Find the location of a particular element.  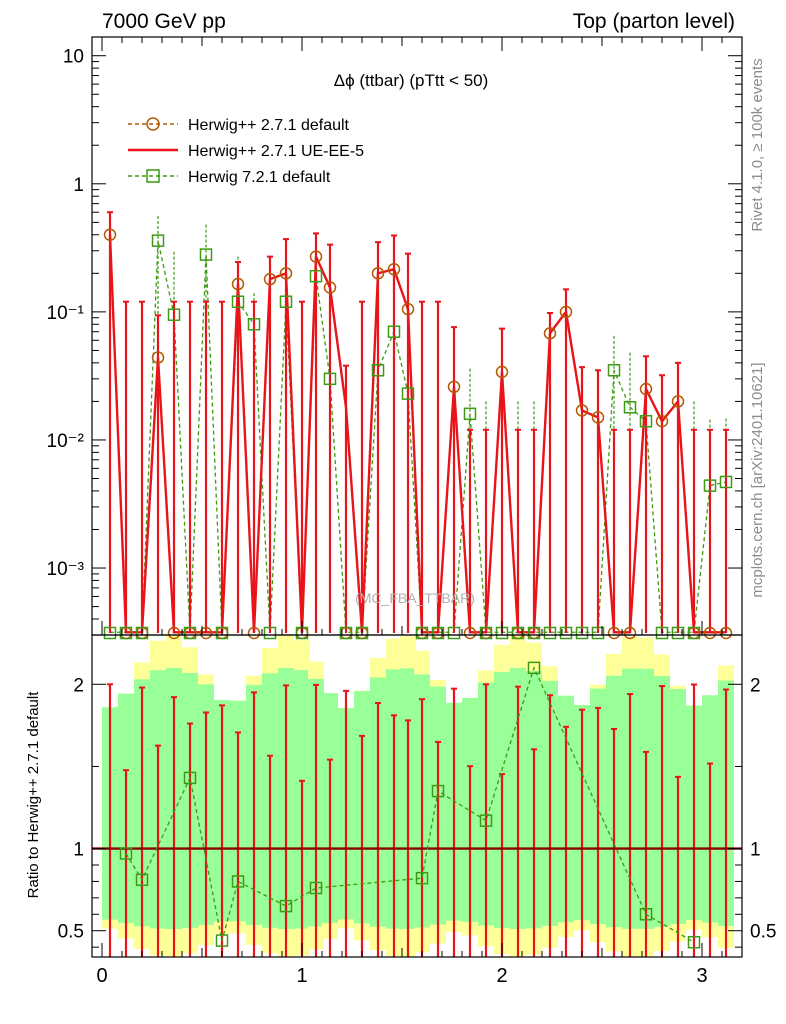

legend-label-herwigpp-default: Herwig++ 2.7.1 default is located at coordinates (269, 125).